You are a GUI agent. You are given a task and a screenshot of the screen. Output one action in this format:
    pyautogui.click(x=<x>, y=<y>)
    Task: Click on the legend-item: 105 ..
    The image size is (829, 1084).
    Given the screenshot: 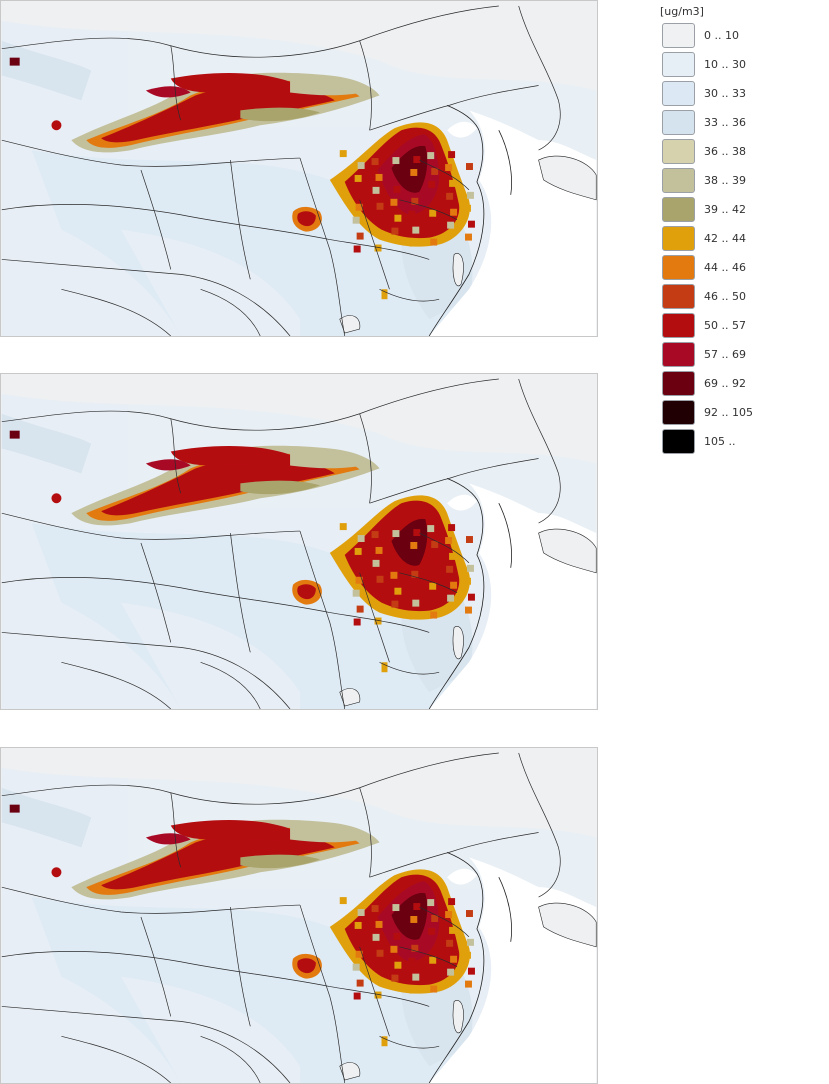 What is the action you would take?
    pyautogui.click(x=720, y=443)
    